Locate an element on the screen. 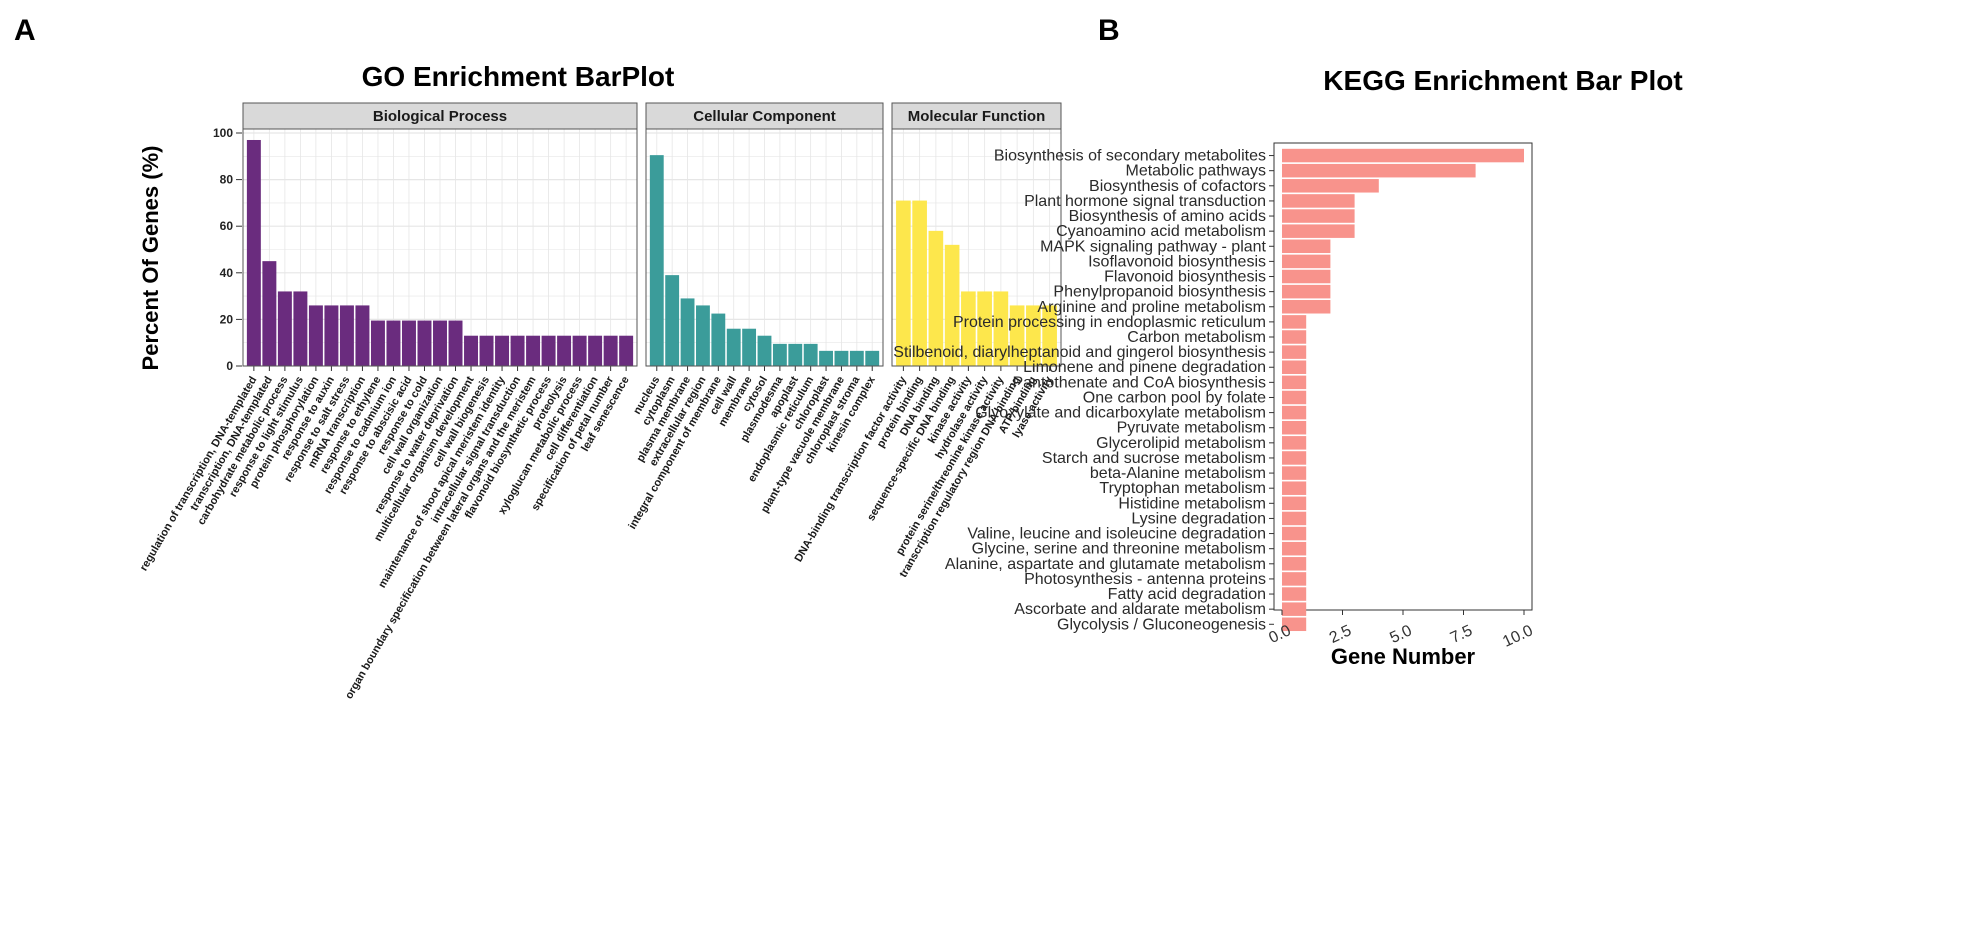 The width and height of the screenshot is (1969, 932). kegg-category-label: Histidine metabolism is located at coordinates (1192, 503).